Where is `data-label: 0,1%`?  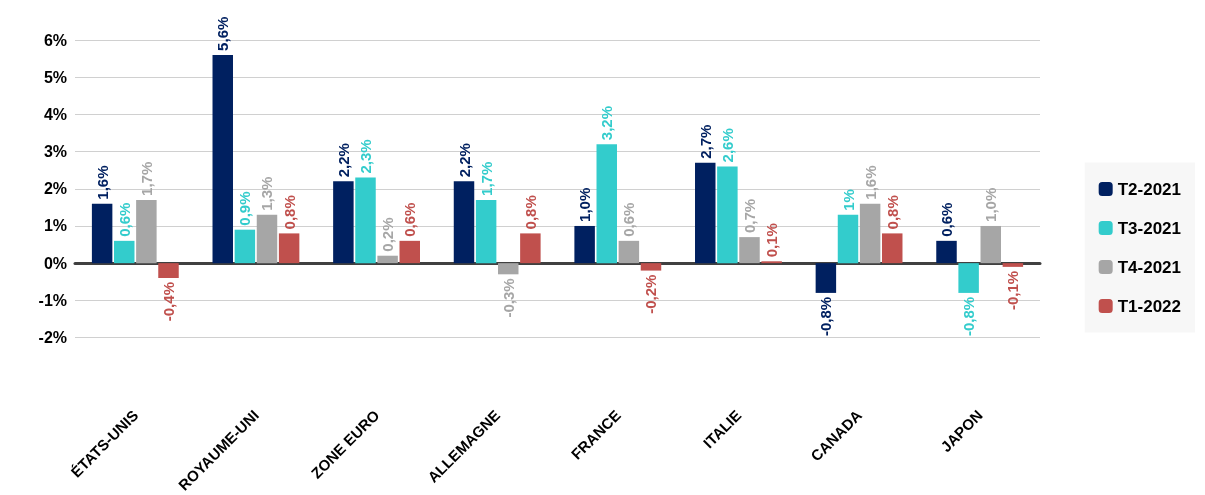
data-label: 0,1% is located at coordinates (772, 240).